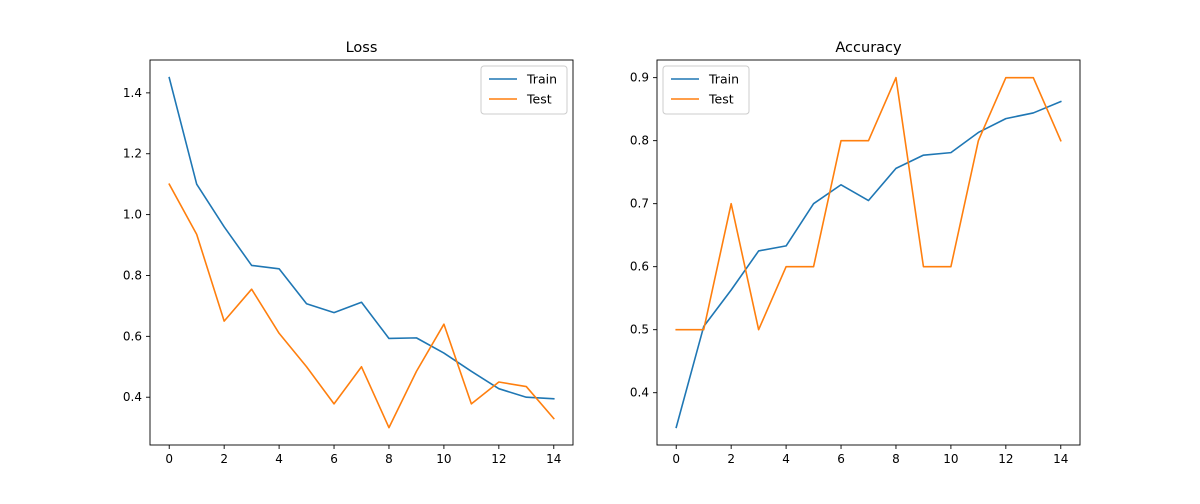 The width and height of the screenshot is (1200, 504). Describe the element at coordinates (639, 204) in the screenshot. I see `y-tick-label: 0.7` at that location.